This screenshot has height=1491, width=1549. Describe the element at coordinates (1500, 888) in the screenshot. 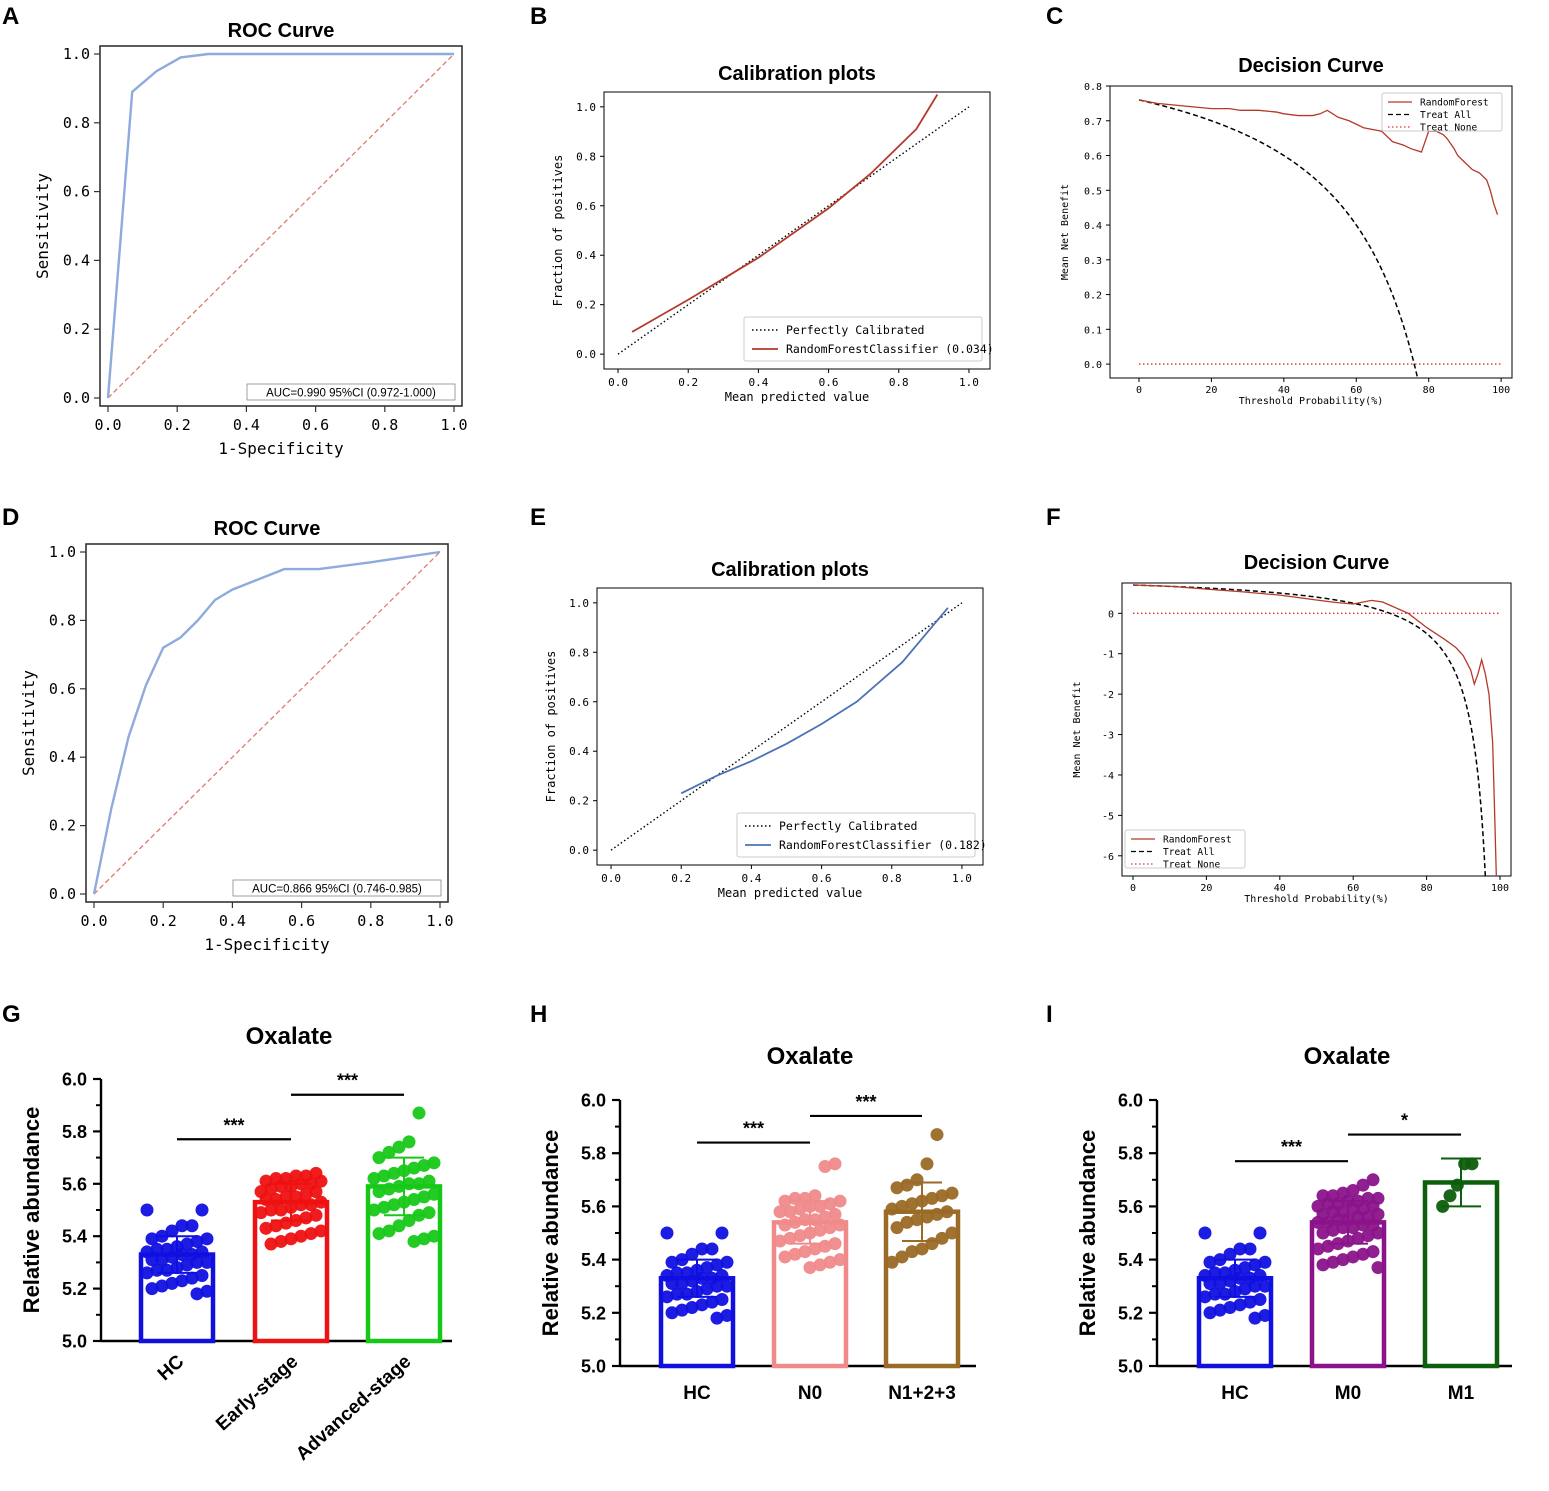

I see `x-tick-label: 100` at that location.